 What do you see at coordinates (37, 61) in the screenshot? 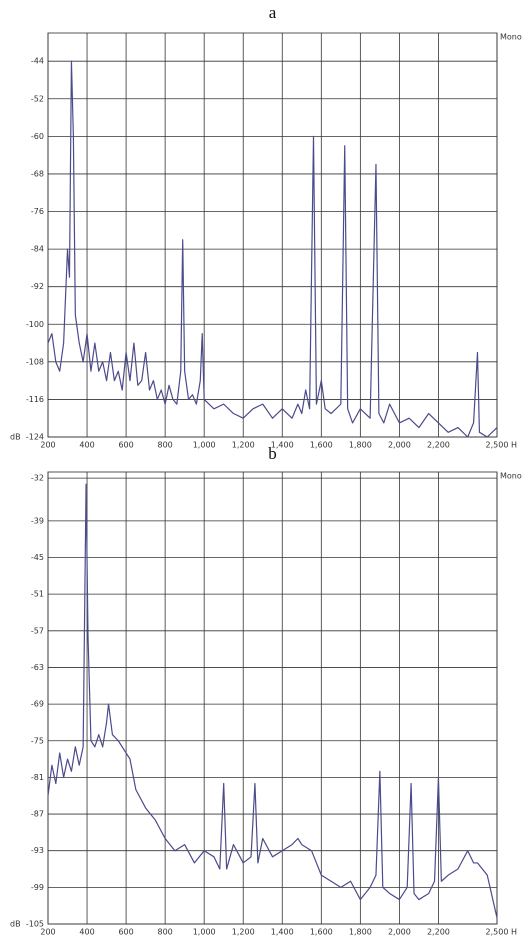
I see `y-tick-label: -44` at bounding box center [37, 61].